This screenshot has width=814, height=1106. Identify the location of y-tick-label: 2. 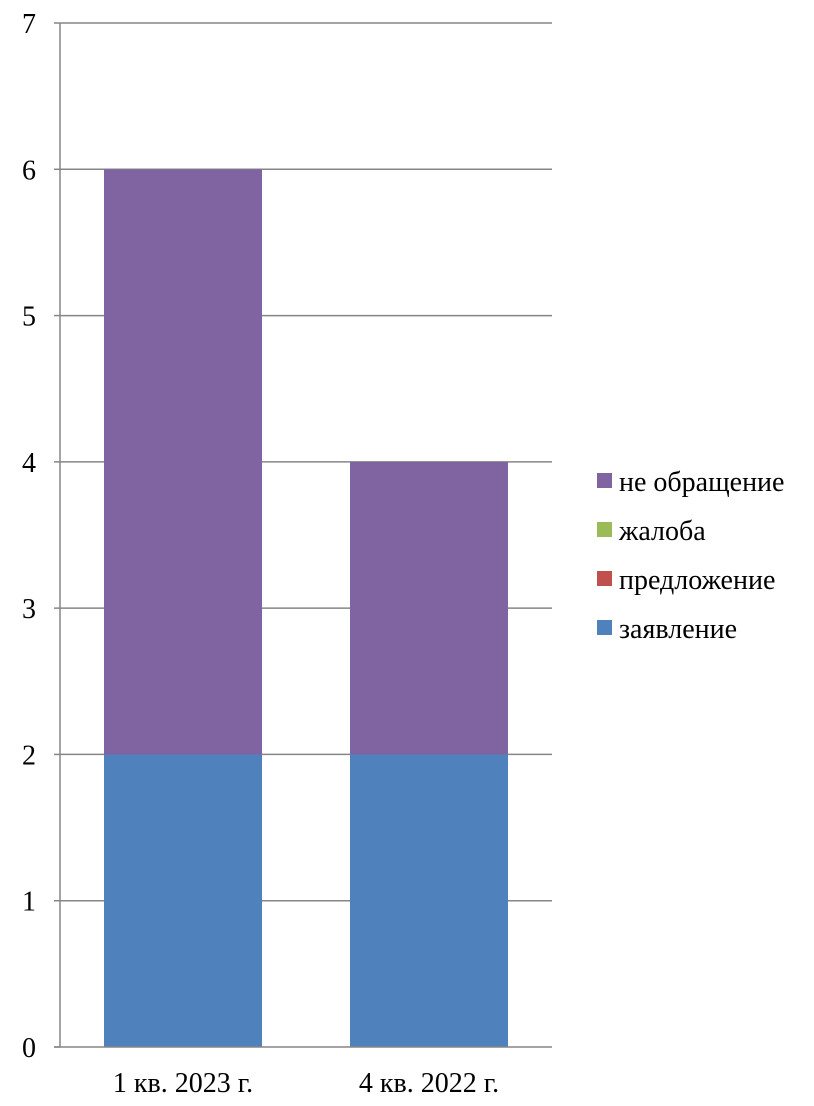
(29, 755).